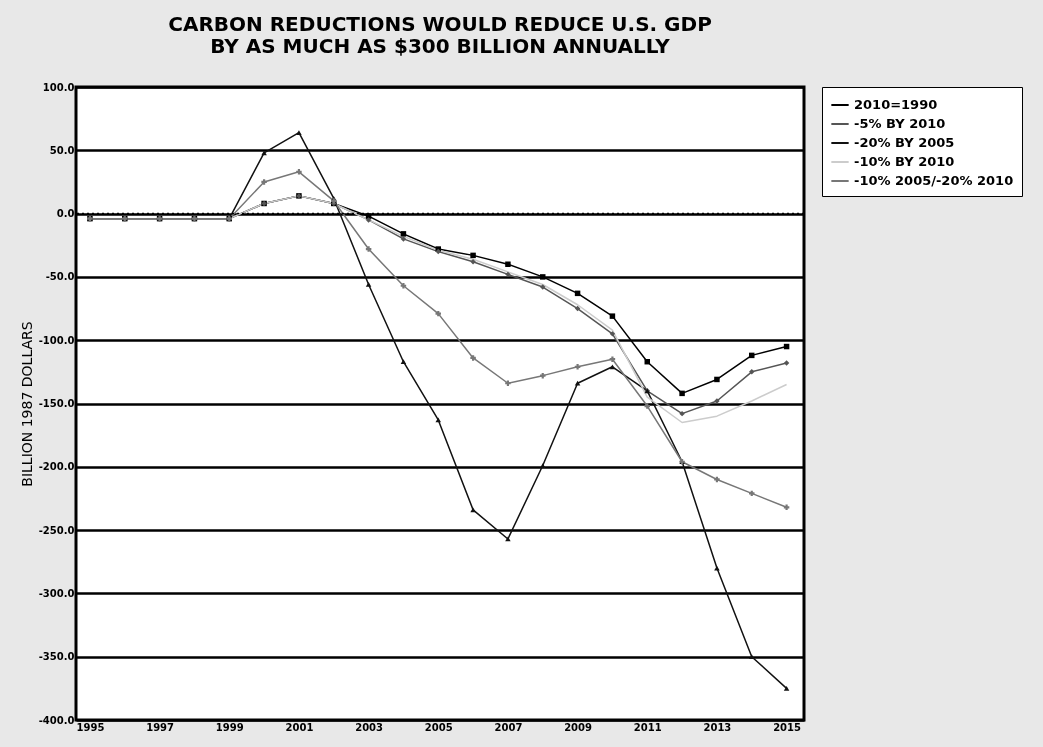  Describe the element at coordinates (56, 403) in the screenshot. I see `y-tick-label: -150.0` at that location.